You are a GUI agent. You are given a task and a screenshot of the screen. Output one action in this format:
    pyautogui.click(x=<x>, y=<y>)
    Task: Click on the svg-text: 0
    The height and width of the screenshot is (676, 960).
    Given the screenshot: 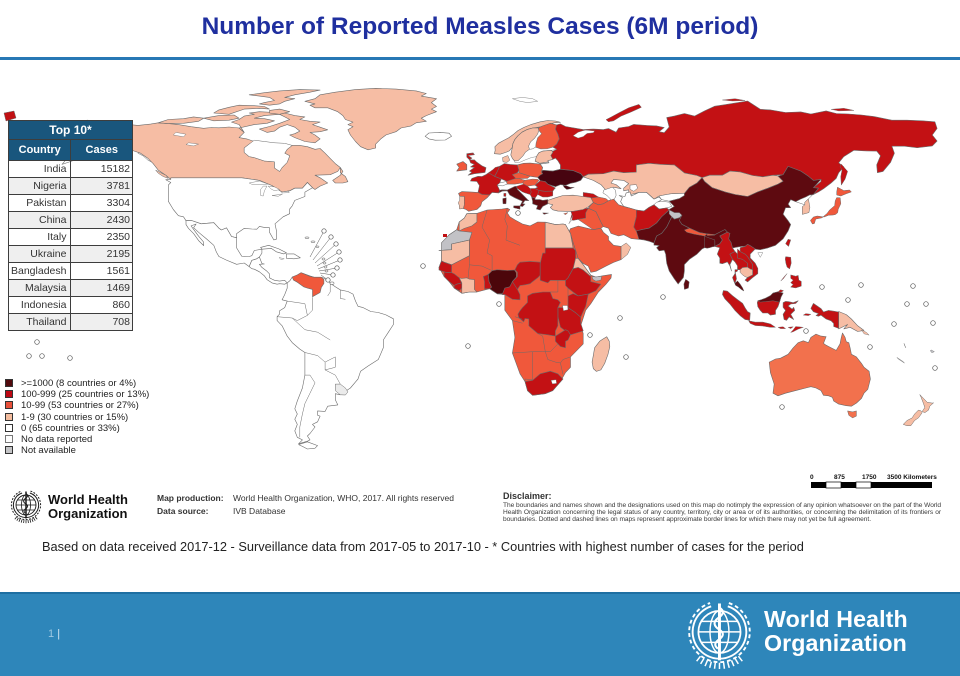 What is the action you would take?
    pyautogui.click(x=812, y=477)
    